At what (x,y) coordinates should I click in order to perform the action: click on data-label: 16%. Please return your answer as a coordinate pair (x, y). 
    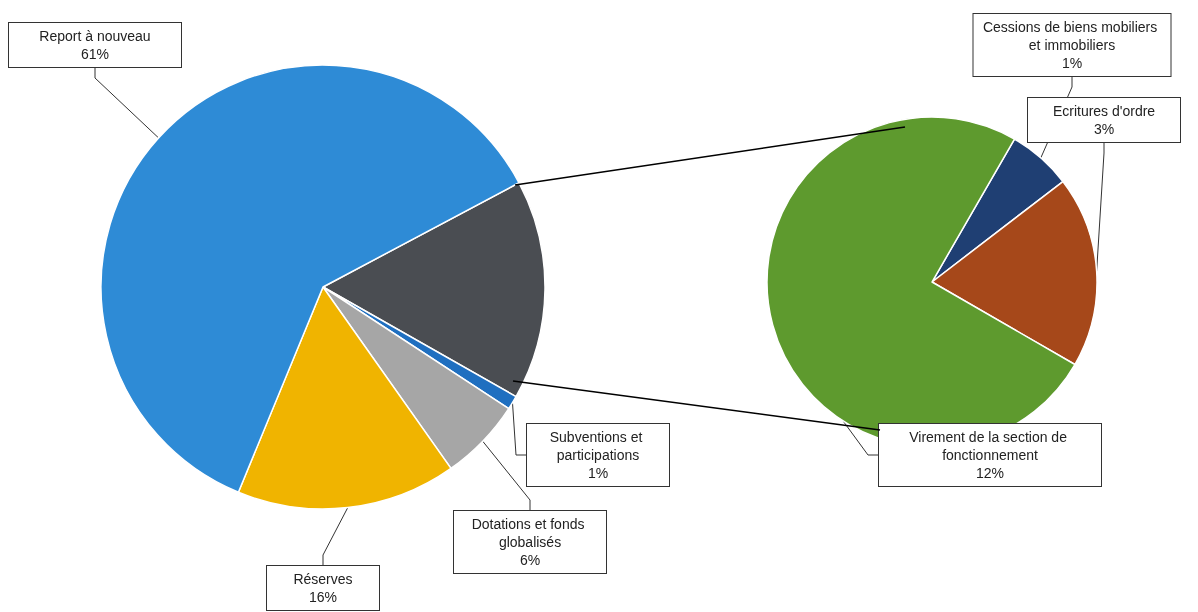
    Looking at the image, I should click on (323, 597).